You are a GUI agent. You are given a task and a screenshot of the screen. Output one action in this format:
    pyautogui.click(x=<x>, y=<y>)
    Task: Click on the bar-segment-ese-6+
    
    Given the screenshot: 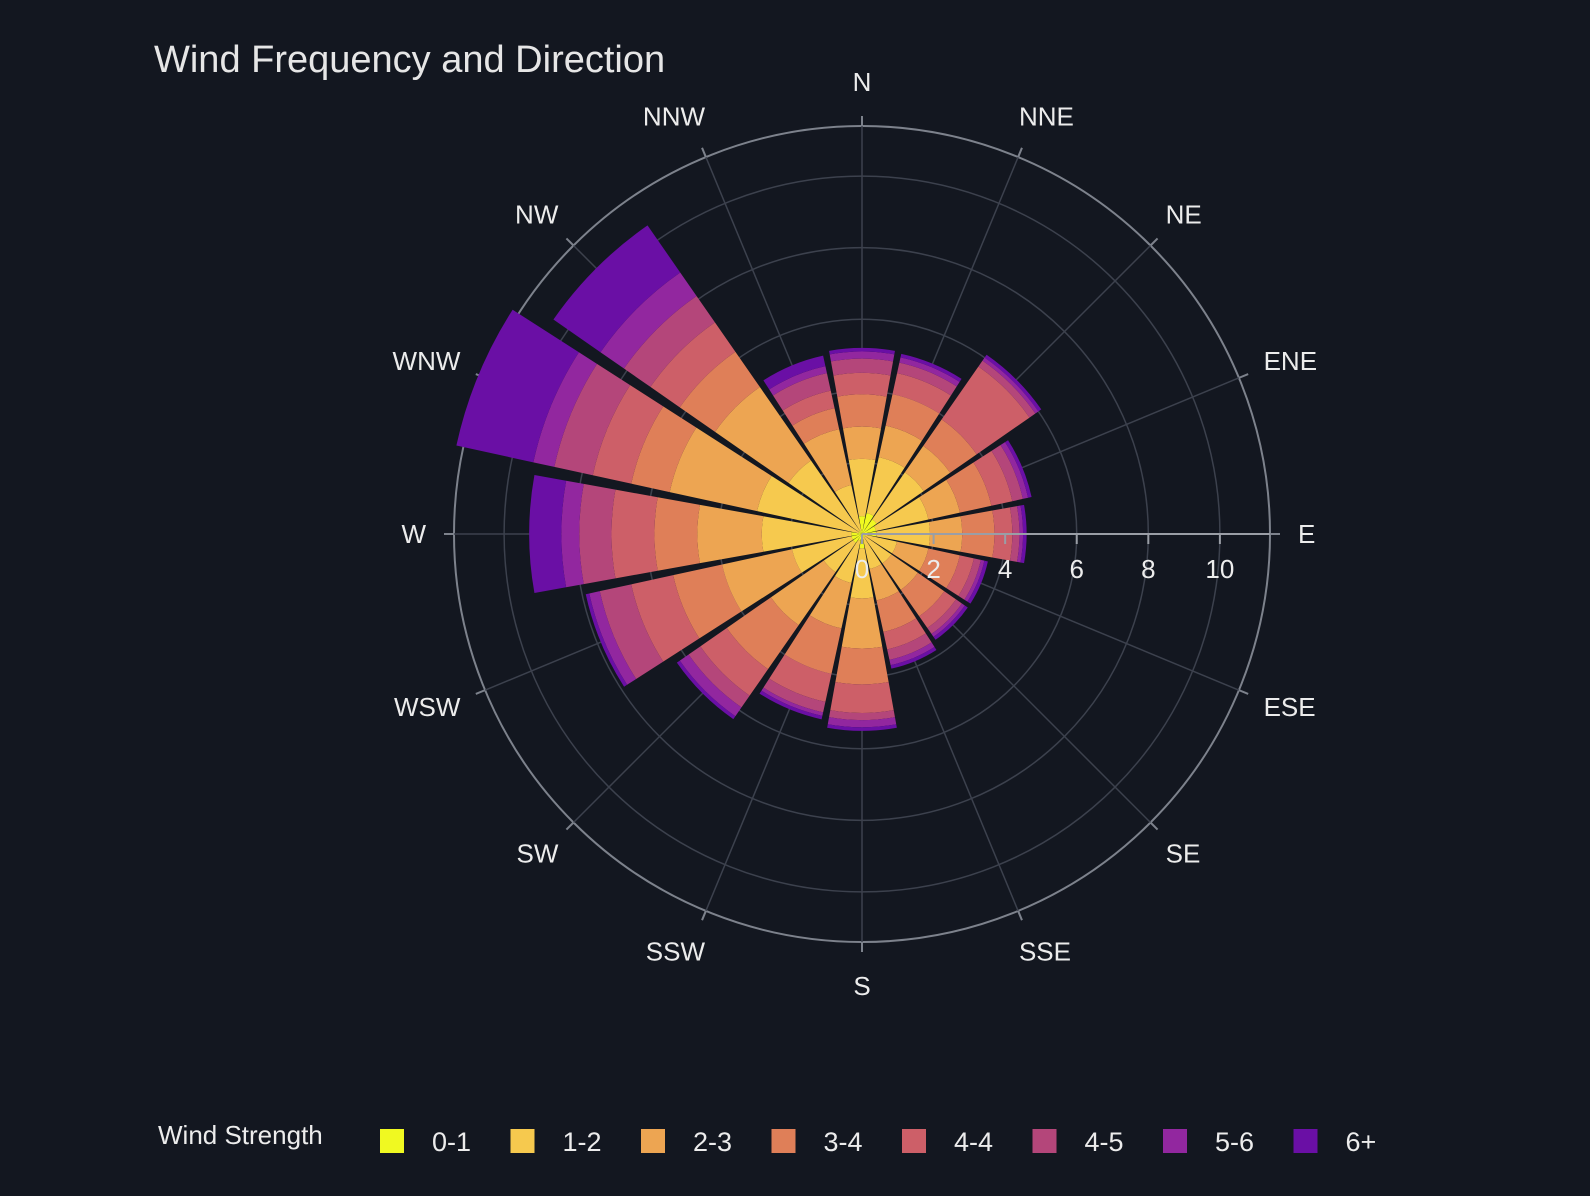 What is the action you would take?
    pyautogui.click(x=977, y=582)
    